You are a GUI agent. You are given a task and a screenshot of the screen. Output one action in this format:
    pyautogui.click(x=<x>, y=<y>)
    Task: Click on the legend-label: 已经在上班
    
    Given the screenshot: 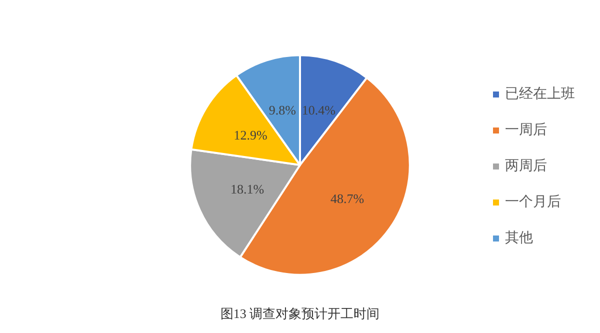 What is the action you would take?
    pyautogui.click(x=540, y=94)
    